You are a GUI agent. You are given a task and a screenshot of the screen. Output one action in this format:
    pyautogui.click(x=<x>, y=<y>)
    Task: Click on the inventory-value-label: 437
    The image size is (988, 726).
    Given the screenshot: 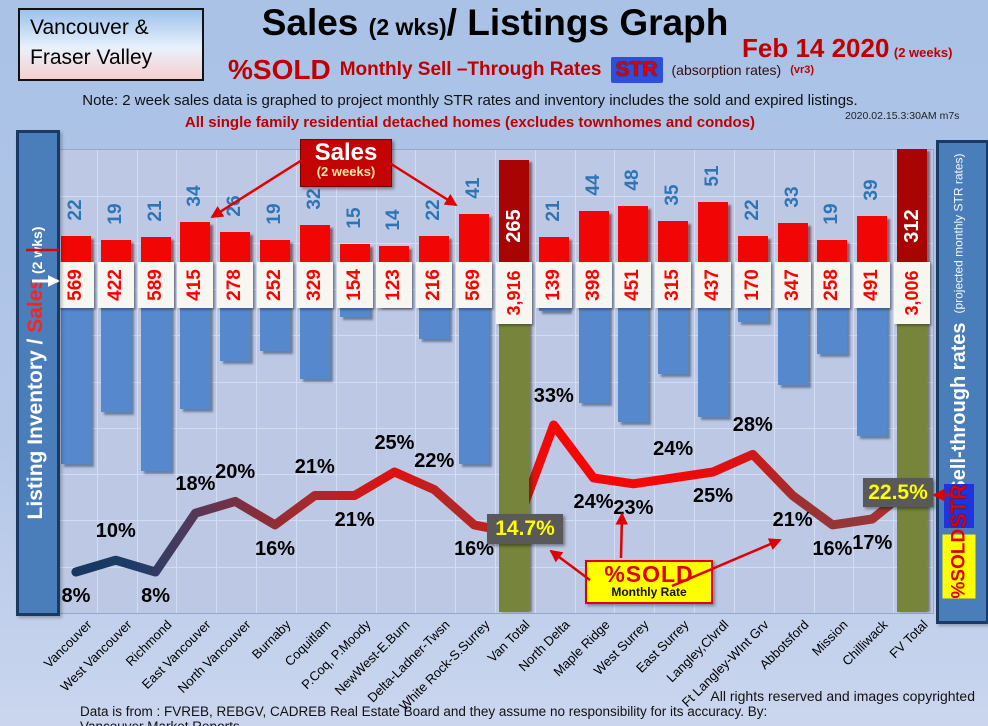 What is the action you would take?
    pyautogui.click(x=712, y=285)
    